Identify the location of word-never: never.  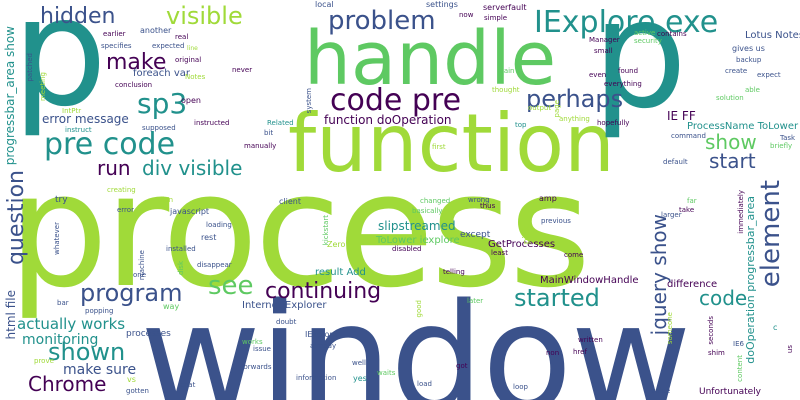
(242, 70).